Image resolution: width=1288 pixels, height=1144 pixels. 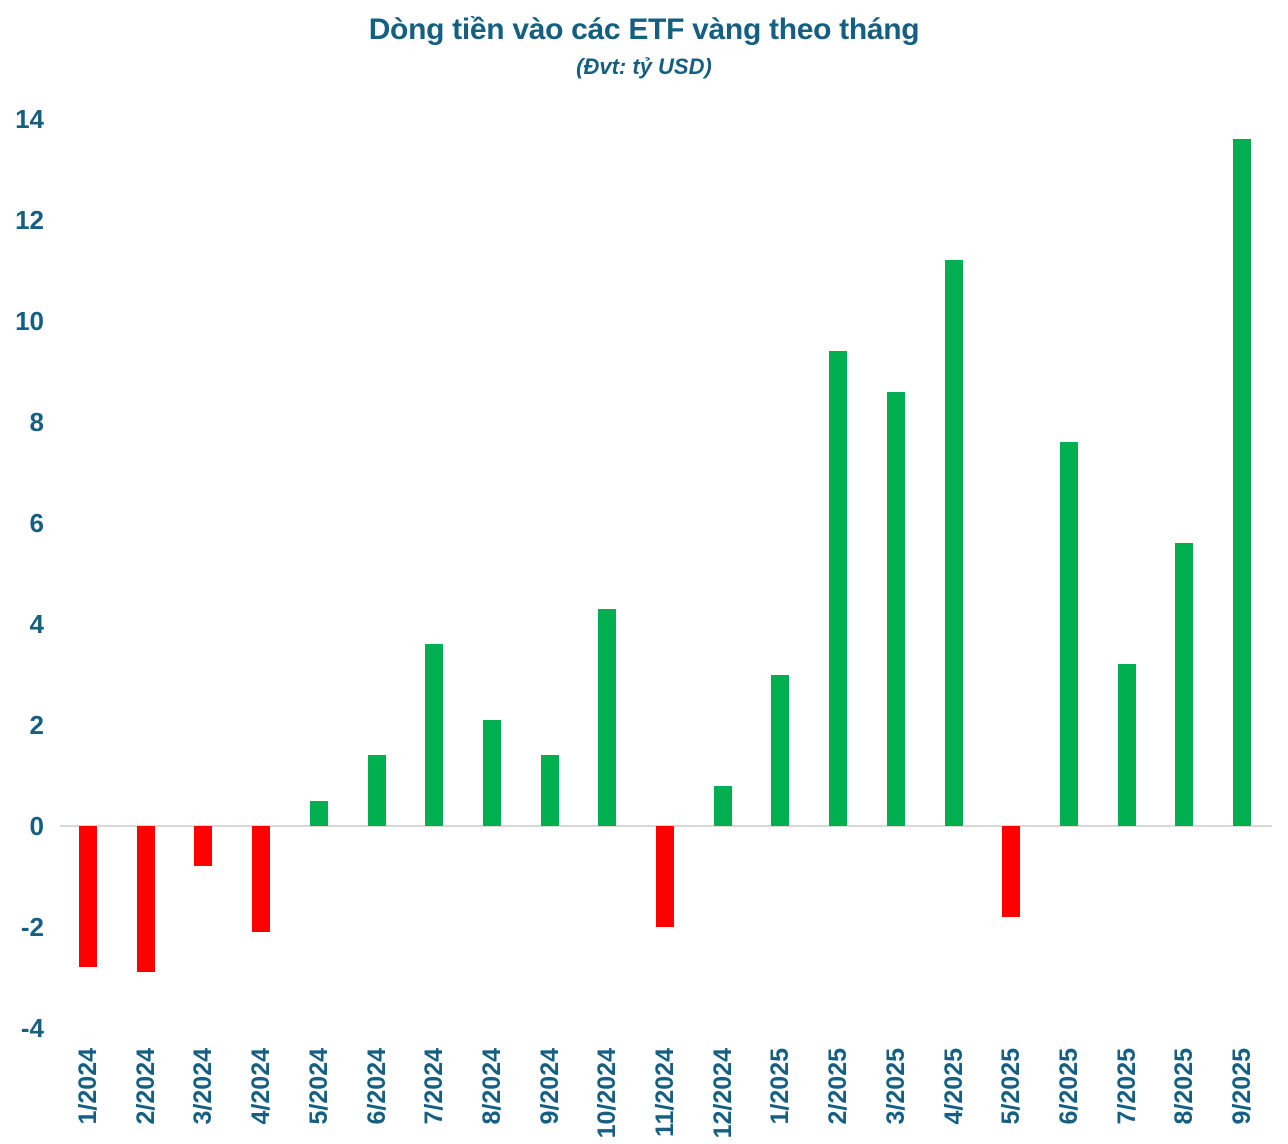 What do you see at coordinates (36, 624) in the screenshot?
I see `y-axis-tick-label: 4` at bounding box center [36, 624].